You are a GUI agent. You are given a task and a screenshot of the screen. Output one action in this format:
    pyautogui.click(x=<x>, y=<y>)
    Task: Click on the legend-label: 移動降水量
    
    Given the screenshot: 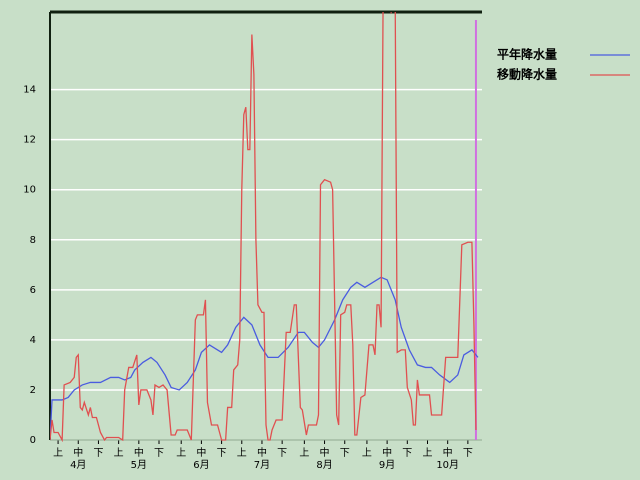 What is the action you would take?
    pyautogui.click(x=527, y=74)
    